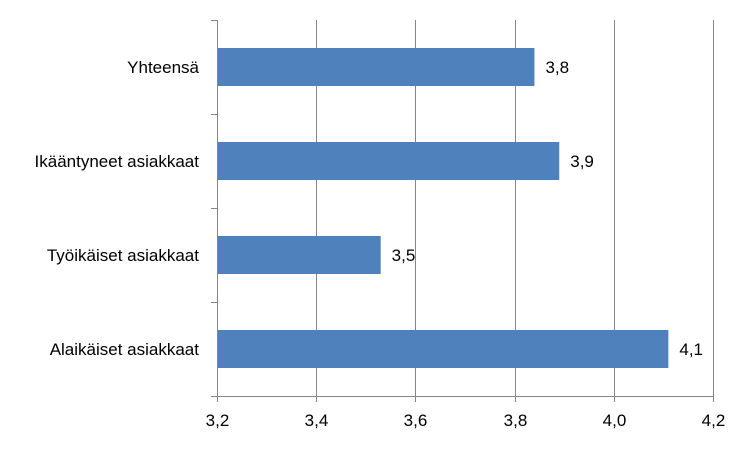  What do you see at coordinates (714, 420) in the screenshot?
I see `x-tick-label: 4,2` at bounding box center [714, 420].